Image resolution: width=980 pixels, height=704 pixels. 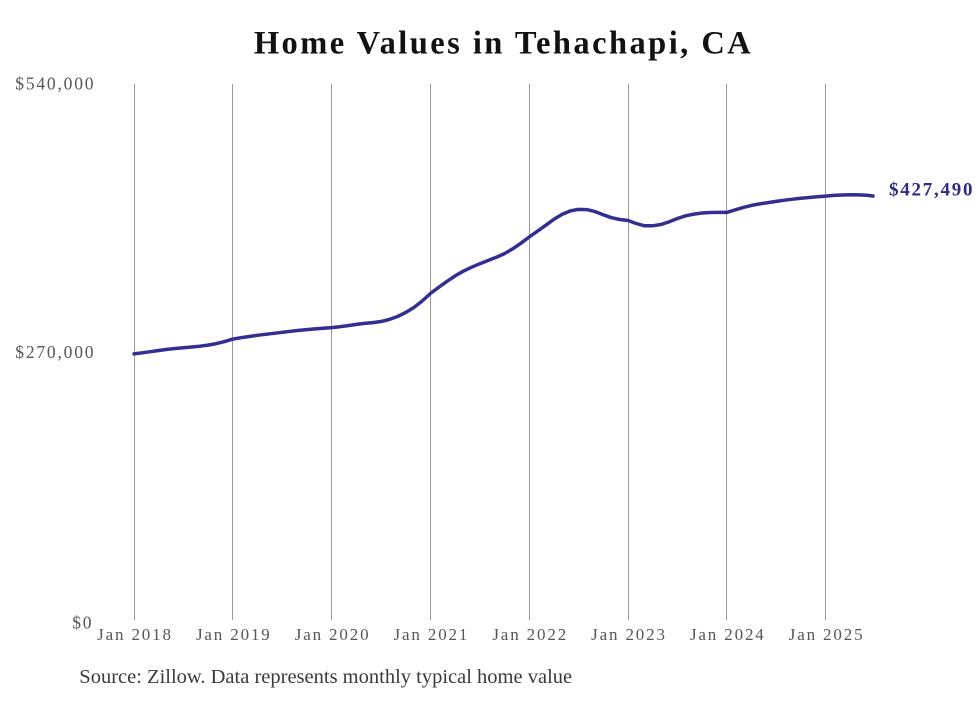 What do you see at coordinates (234, 634) in the screenshot?
I see `svg-text: Jan 2019` at bounding box center [234, 634].